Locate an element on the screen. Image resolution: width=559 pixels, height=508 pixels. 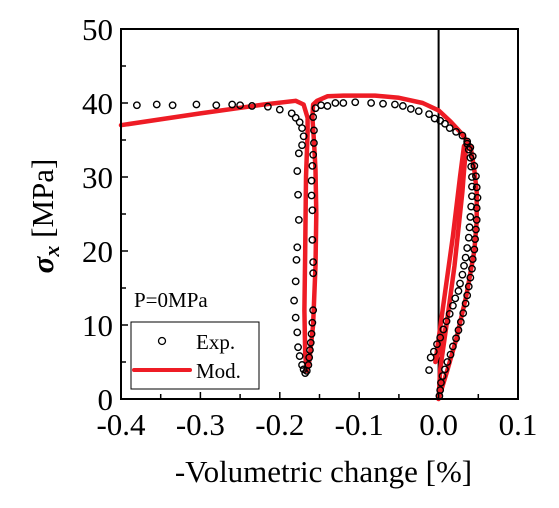
x-axis-ticks: -0.4 -0.3 -0.2 -0.1 0.0 0.1 is located at coordinates (316, 417).